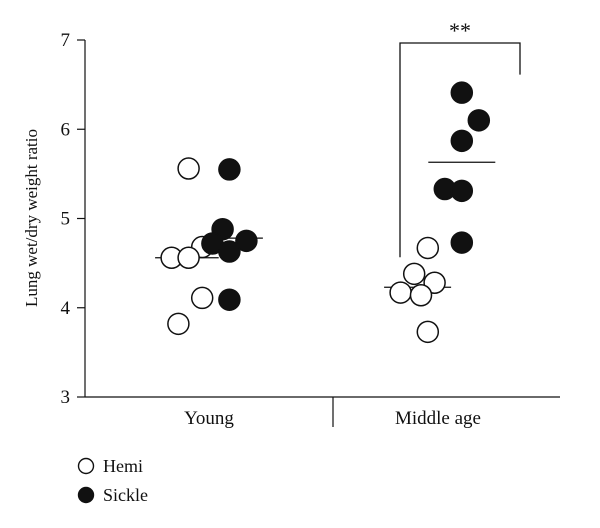 The image size is (600, 528). I want to click on y-ticks: 3 4 5 6 7, so click(73, 219).